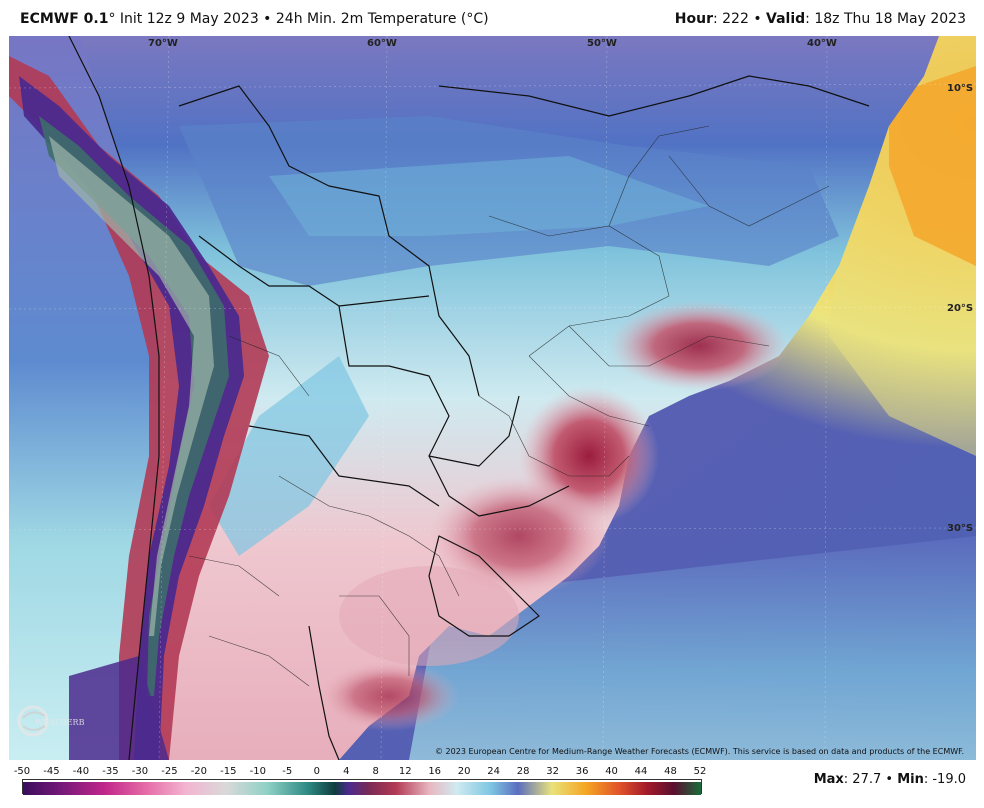  What do you see at coordinates (257, 771) in the screenshot?
I see `scale-tick-label: -10` at bounding box center [257, 771].